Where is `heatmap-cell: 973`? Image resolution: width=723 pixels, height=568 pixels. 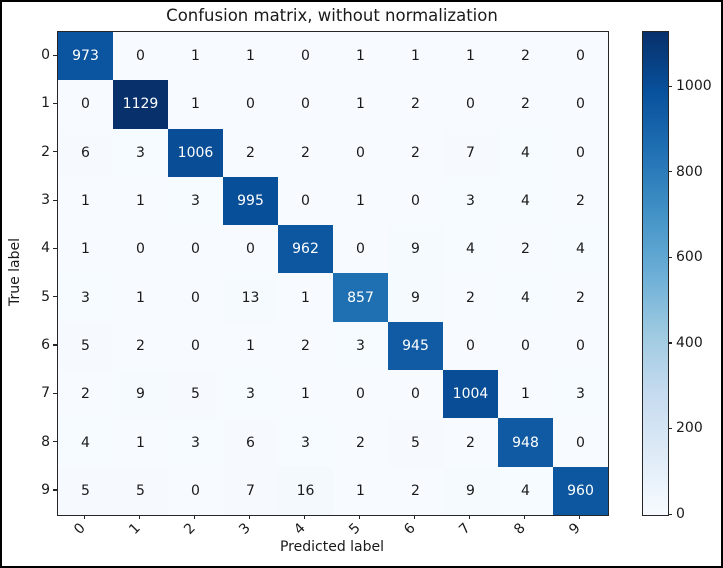 heatmap-cell: 973 is located at coordinates (85, 56).